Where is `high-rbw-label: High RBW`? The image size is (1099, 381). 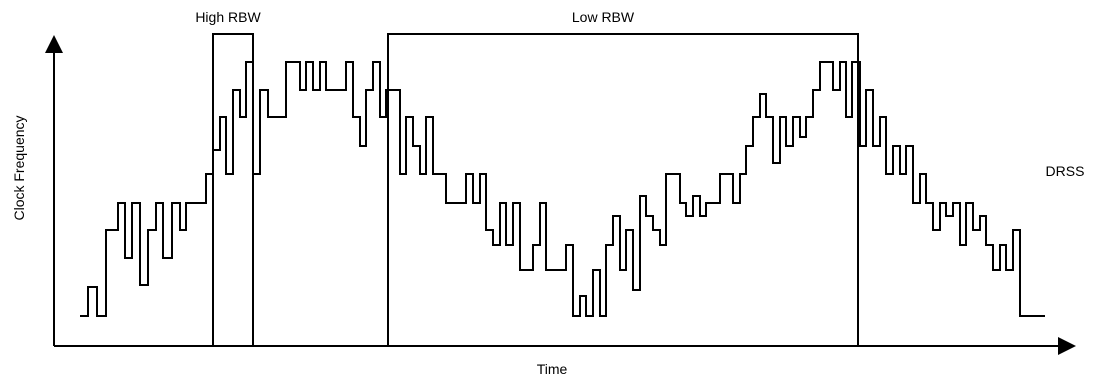 high-rbw-label: High RBW is located at coordinates (228, 17).